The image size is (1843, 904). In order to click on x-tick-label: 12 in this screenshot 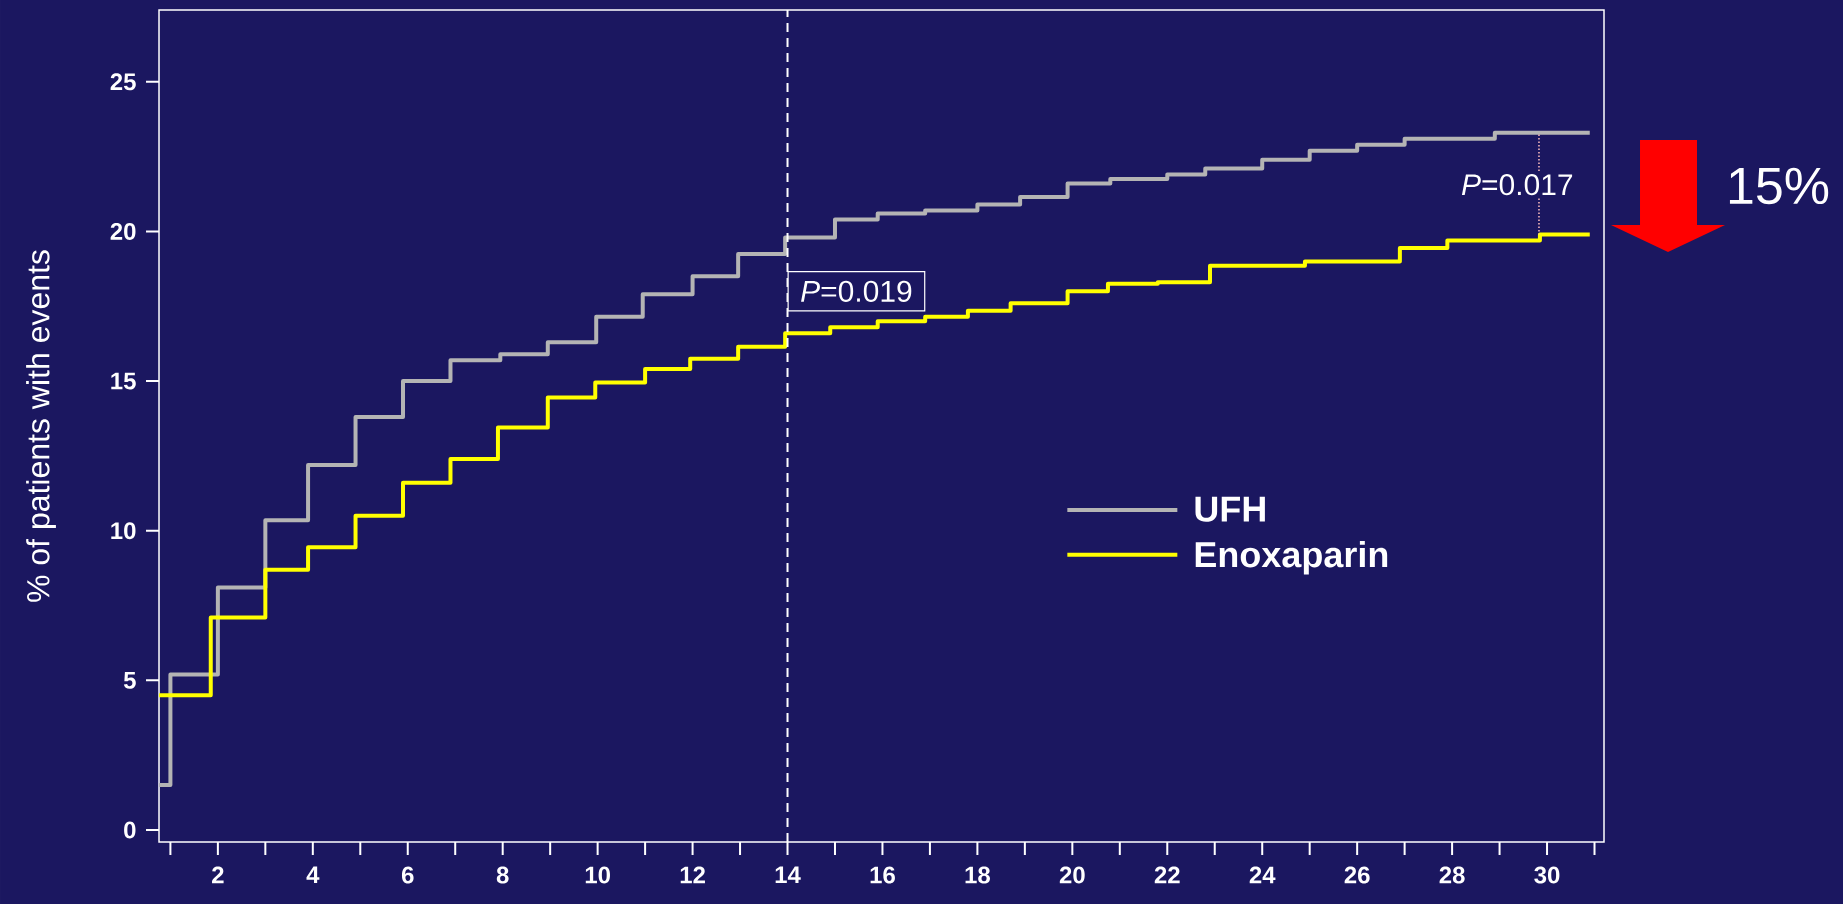, I will do `click(692, 875)`.